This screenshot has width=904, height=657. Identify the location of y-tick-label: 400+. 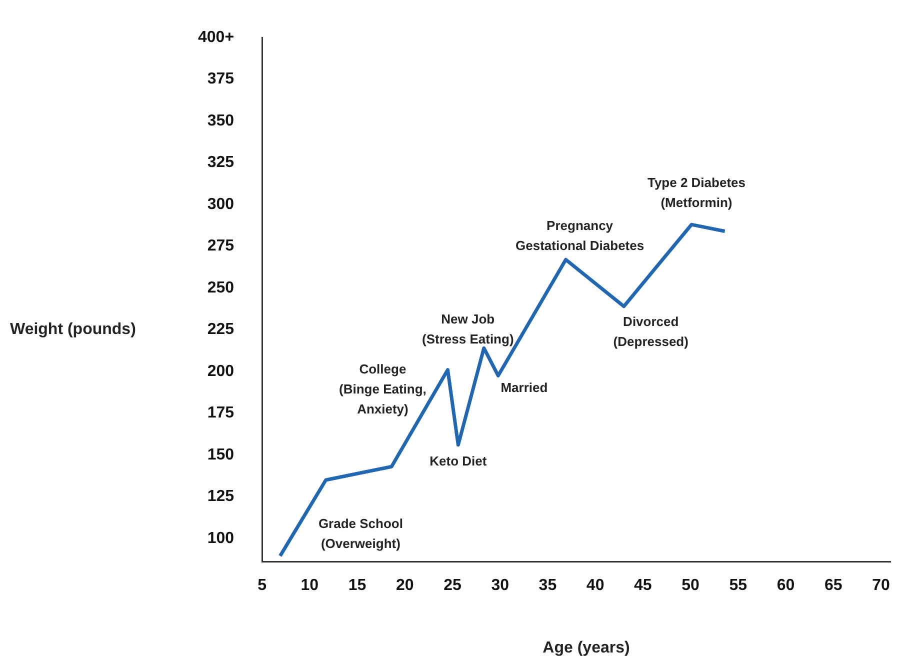
(216, 37).